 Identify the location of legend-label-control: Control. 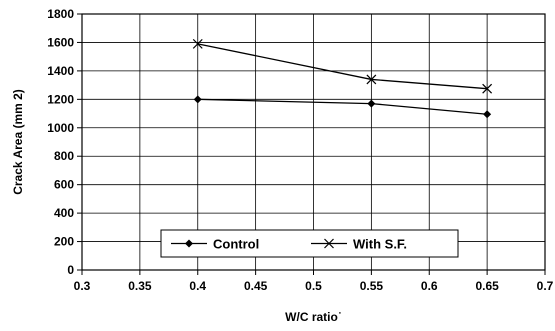
(236, 244).